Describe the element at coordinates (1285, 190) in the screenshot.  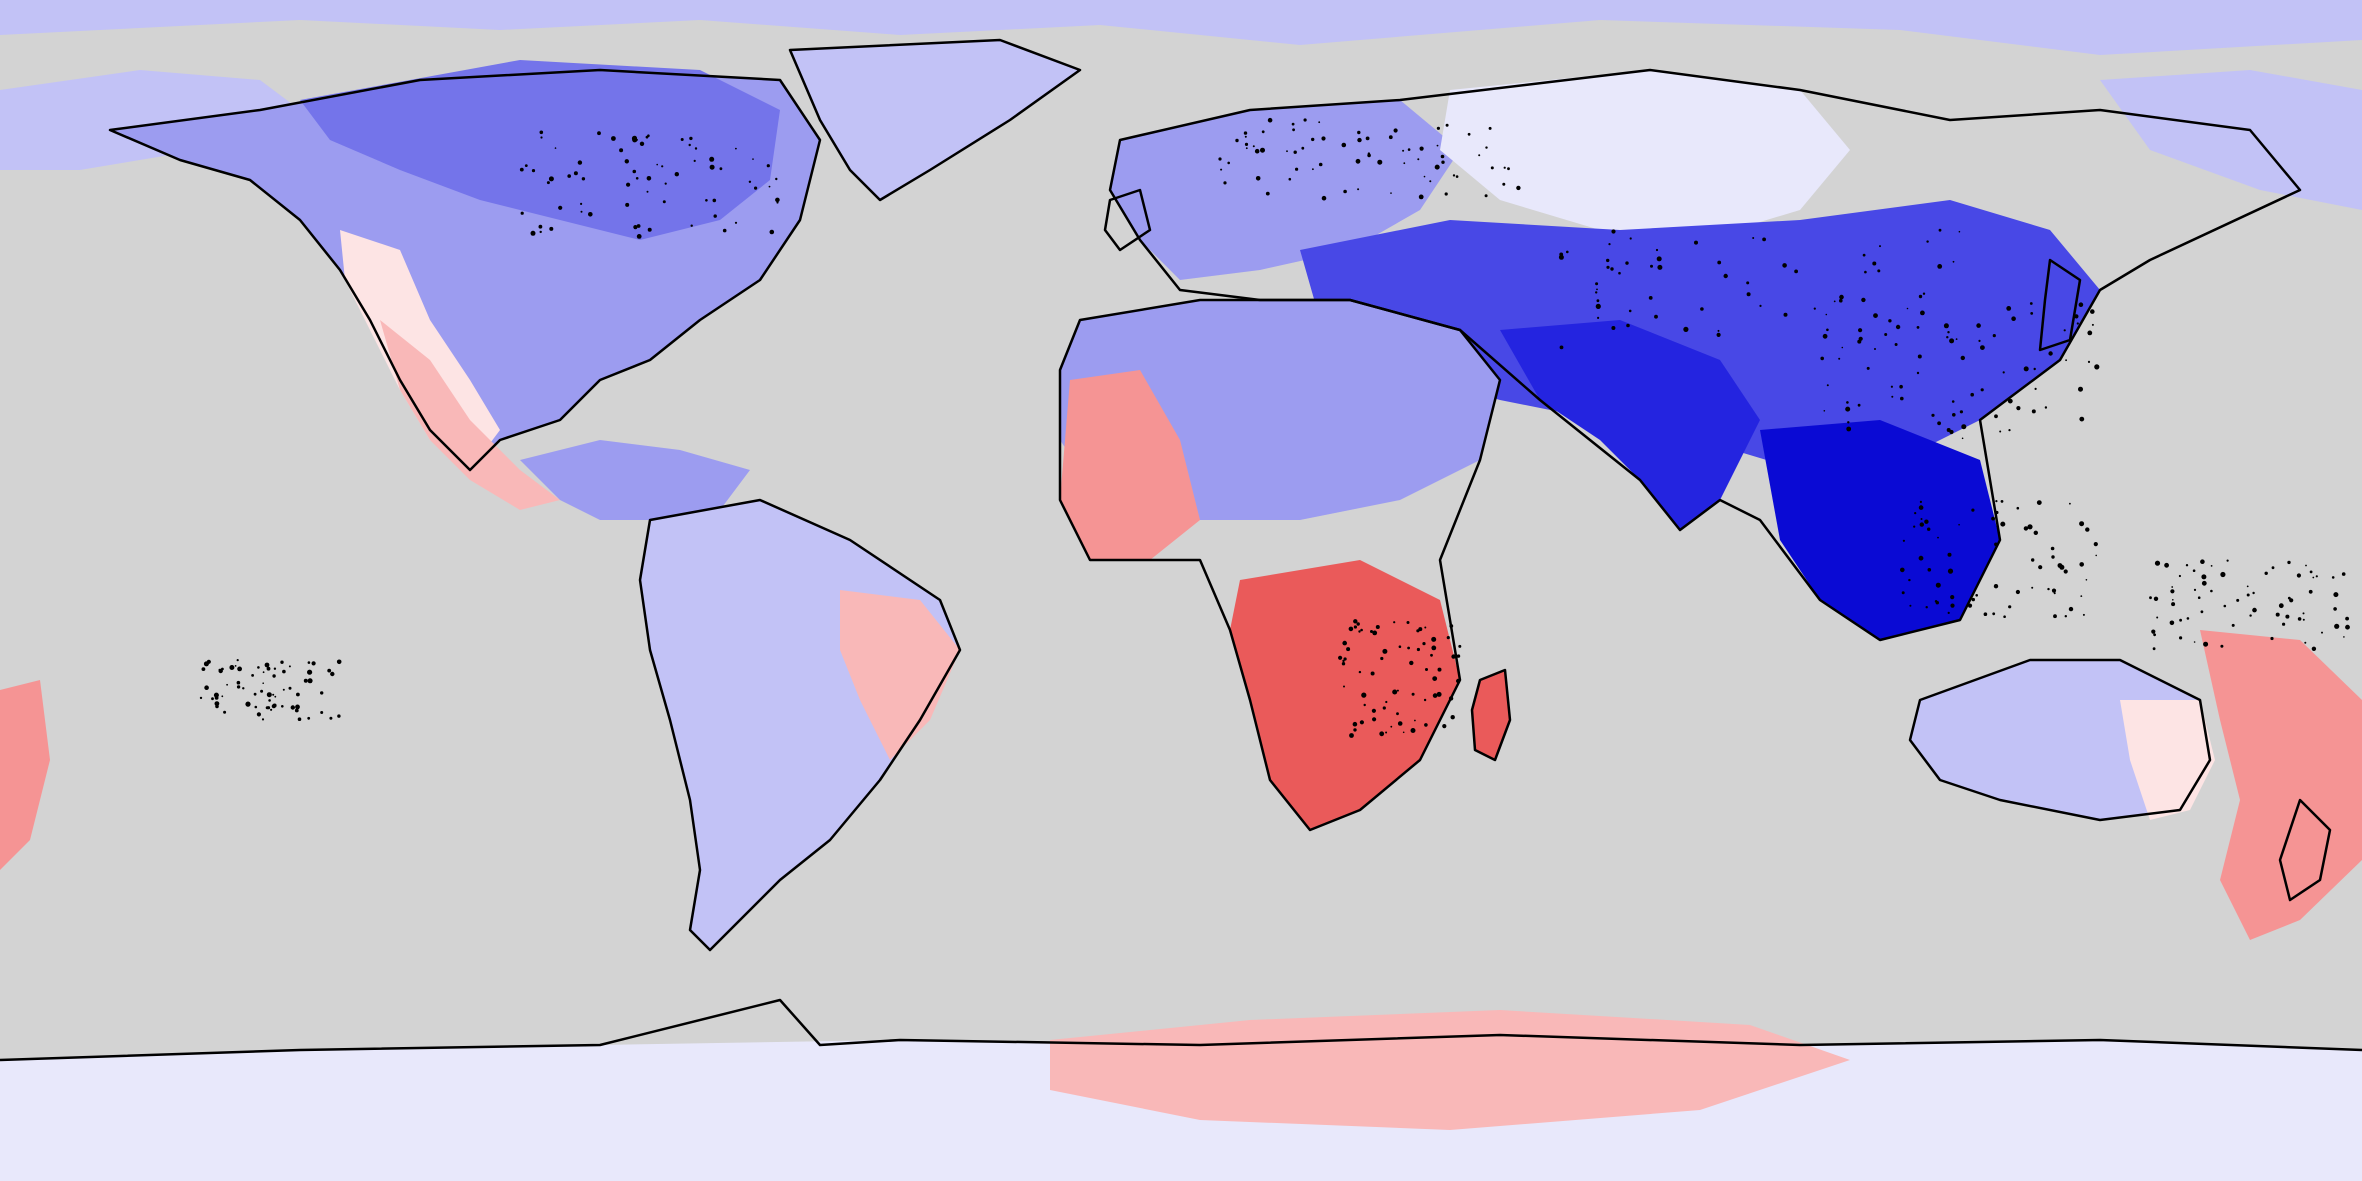
I see `europe-land` at that location.